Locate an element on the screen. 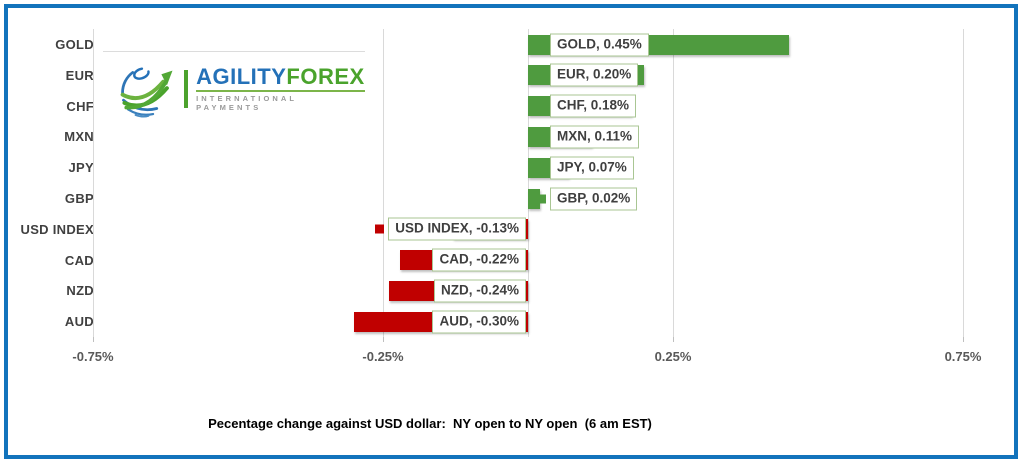 The width and height of the screenshot is (1024, 464). x-tick-label: 0.25% is located at coordinates (673, 356).